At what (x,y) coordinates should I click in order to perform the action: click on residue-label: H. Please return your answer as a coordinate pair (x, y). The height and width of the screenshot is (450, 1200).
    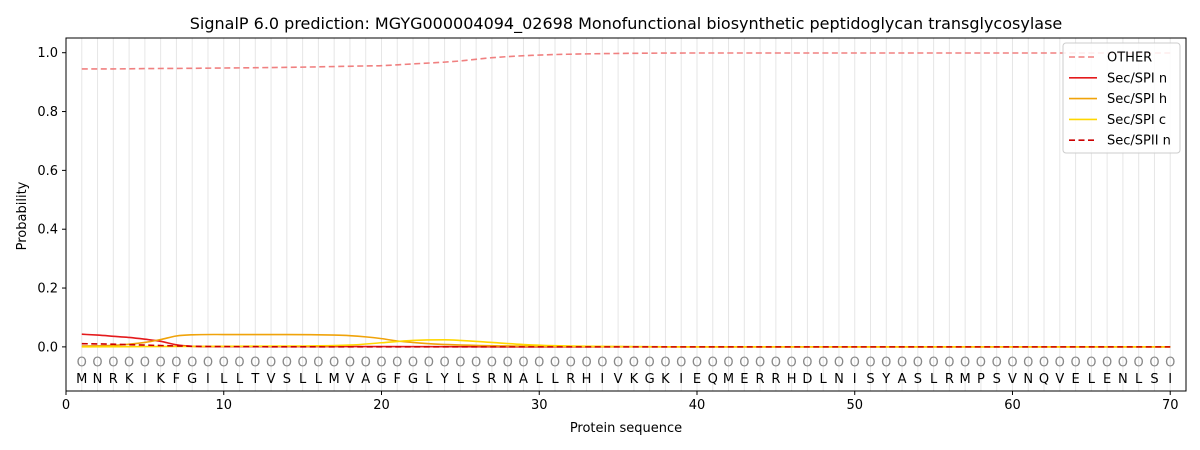
    Looking at the image, I should click on (792, 379).